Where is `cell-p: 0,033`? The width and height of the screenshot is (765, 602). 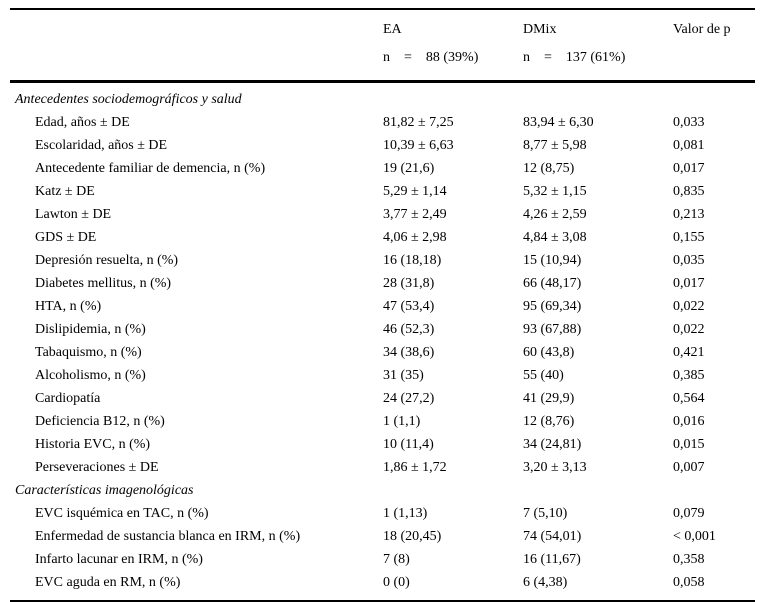
cell-p: 0,033 is located at coordinates (689, 122).